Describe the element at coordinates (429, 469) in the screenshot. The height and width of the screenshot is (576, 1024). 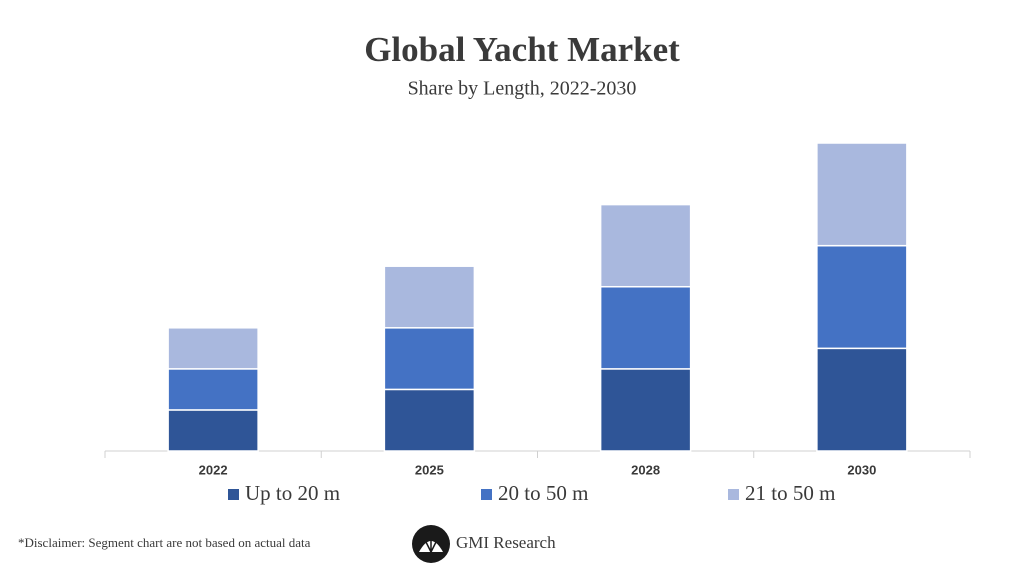
I see `x-tick-label: 2025` at that location.